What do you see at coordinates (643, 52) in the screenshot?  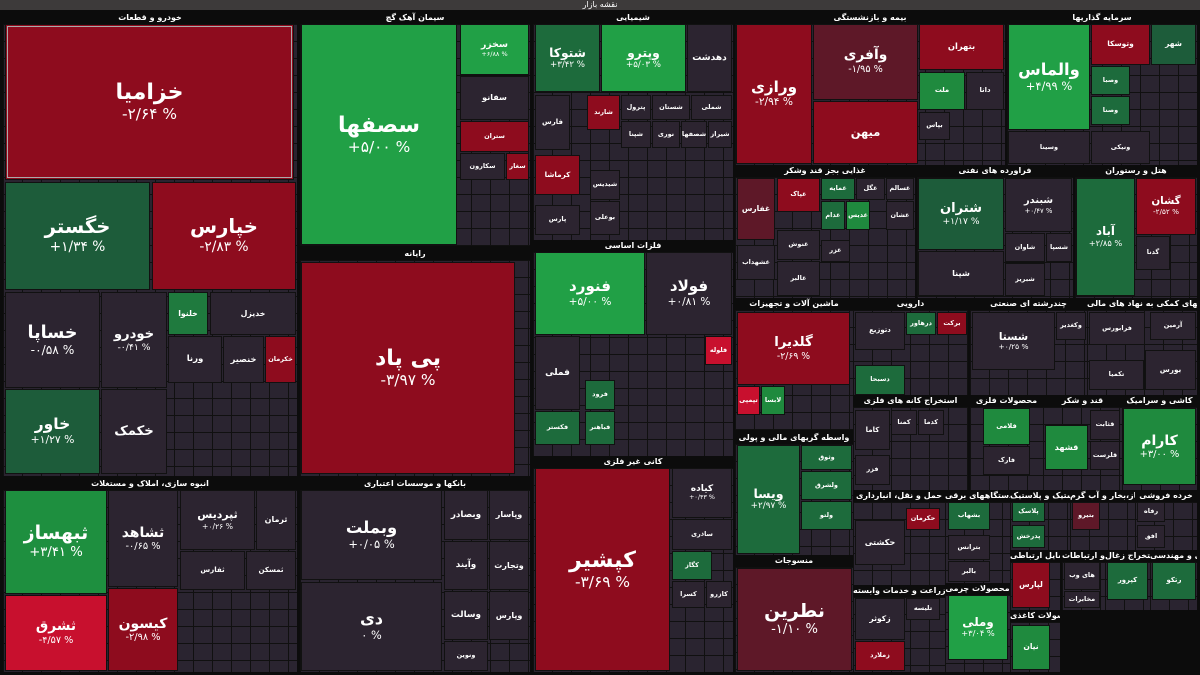 I see `stock-name: وپترو` at bounding box center [643, 52].